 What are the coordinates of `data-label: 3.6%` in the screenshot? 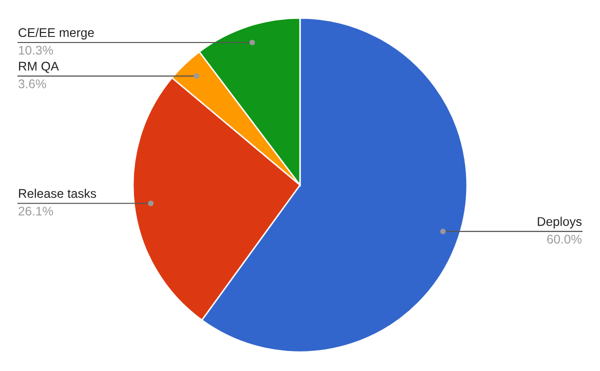 It's located at (32, 83).